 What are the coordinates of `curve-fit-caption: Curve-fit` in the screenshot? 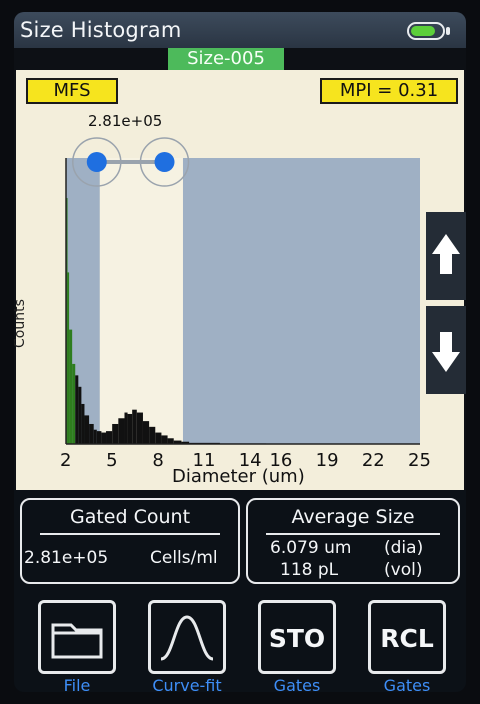 It's located at (187, 684).